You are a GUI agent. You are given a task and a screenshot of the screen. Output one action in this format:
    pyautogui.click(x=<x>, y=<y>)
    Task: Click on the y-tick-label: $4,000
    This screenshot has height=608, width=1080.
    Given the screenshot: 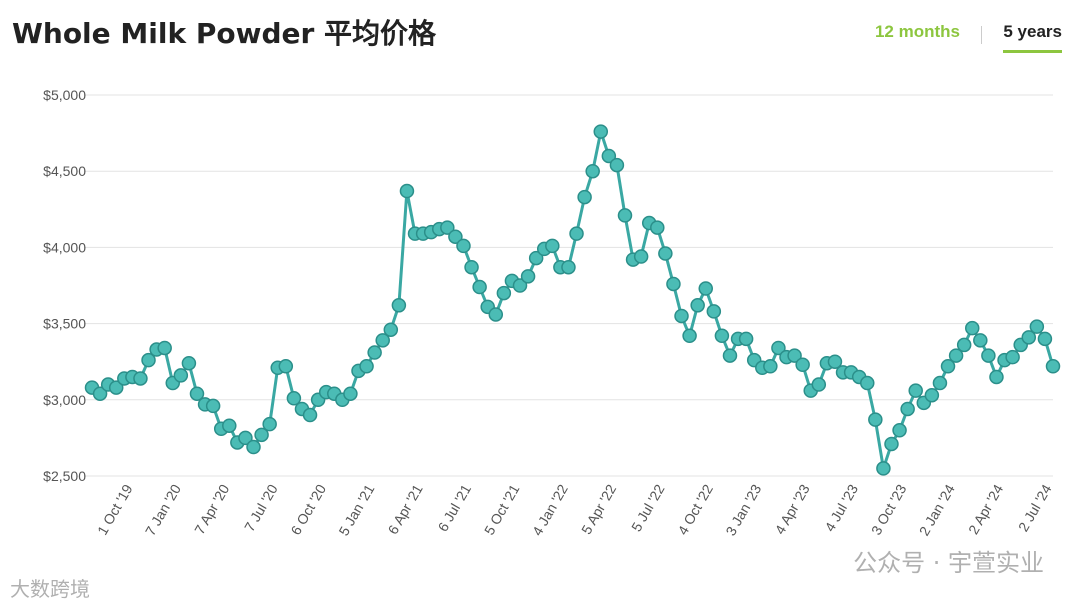 What is the action you would take?
    pyautogui.click(x=64, y=247)
    